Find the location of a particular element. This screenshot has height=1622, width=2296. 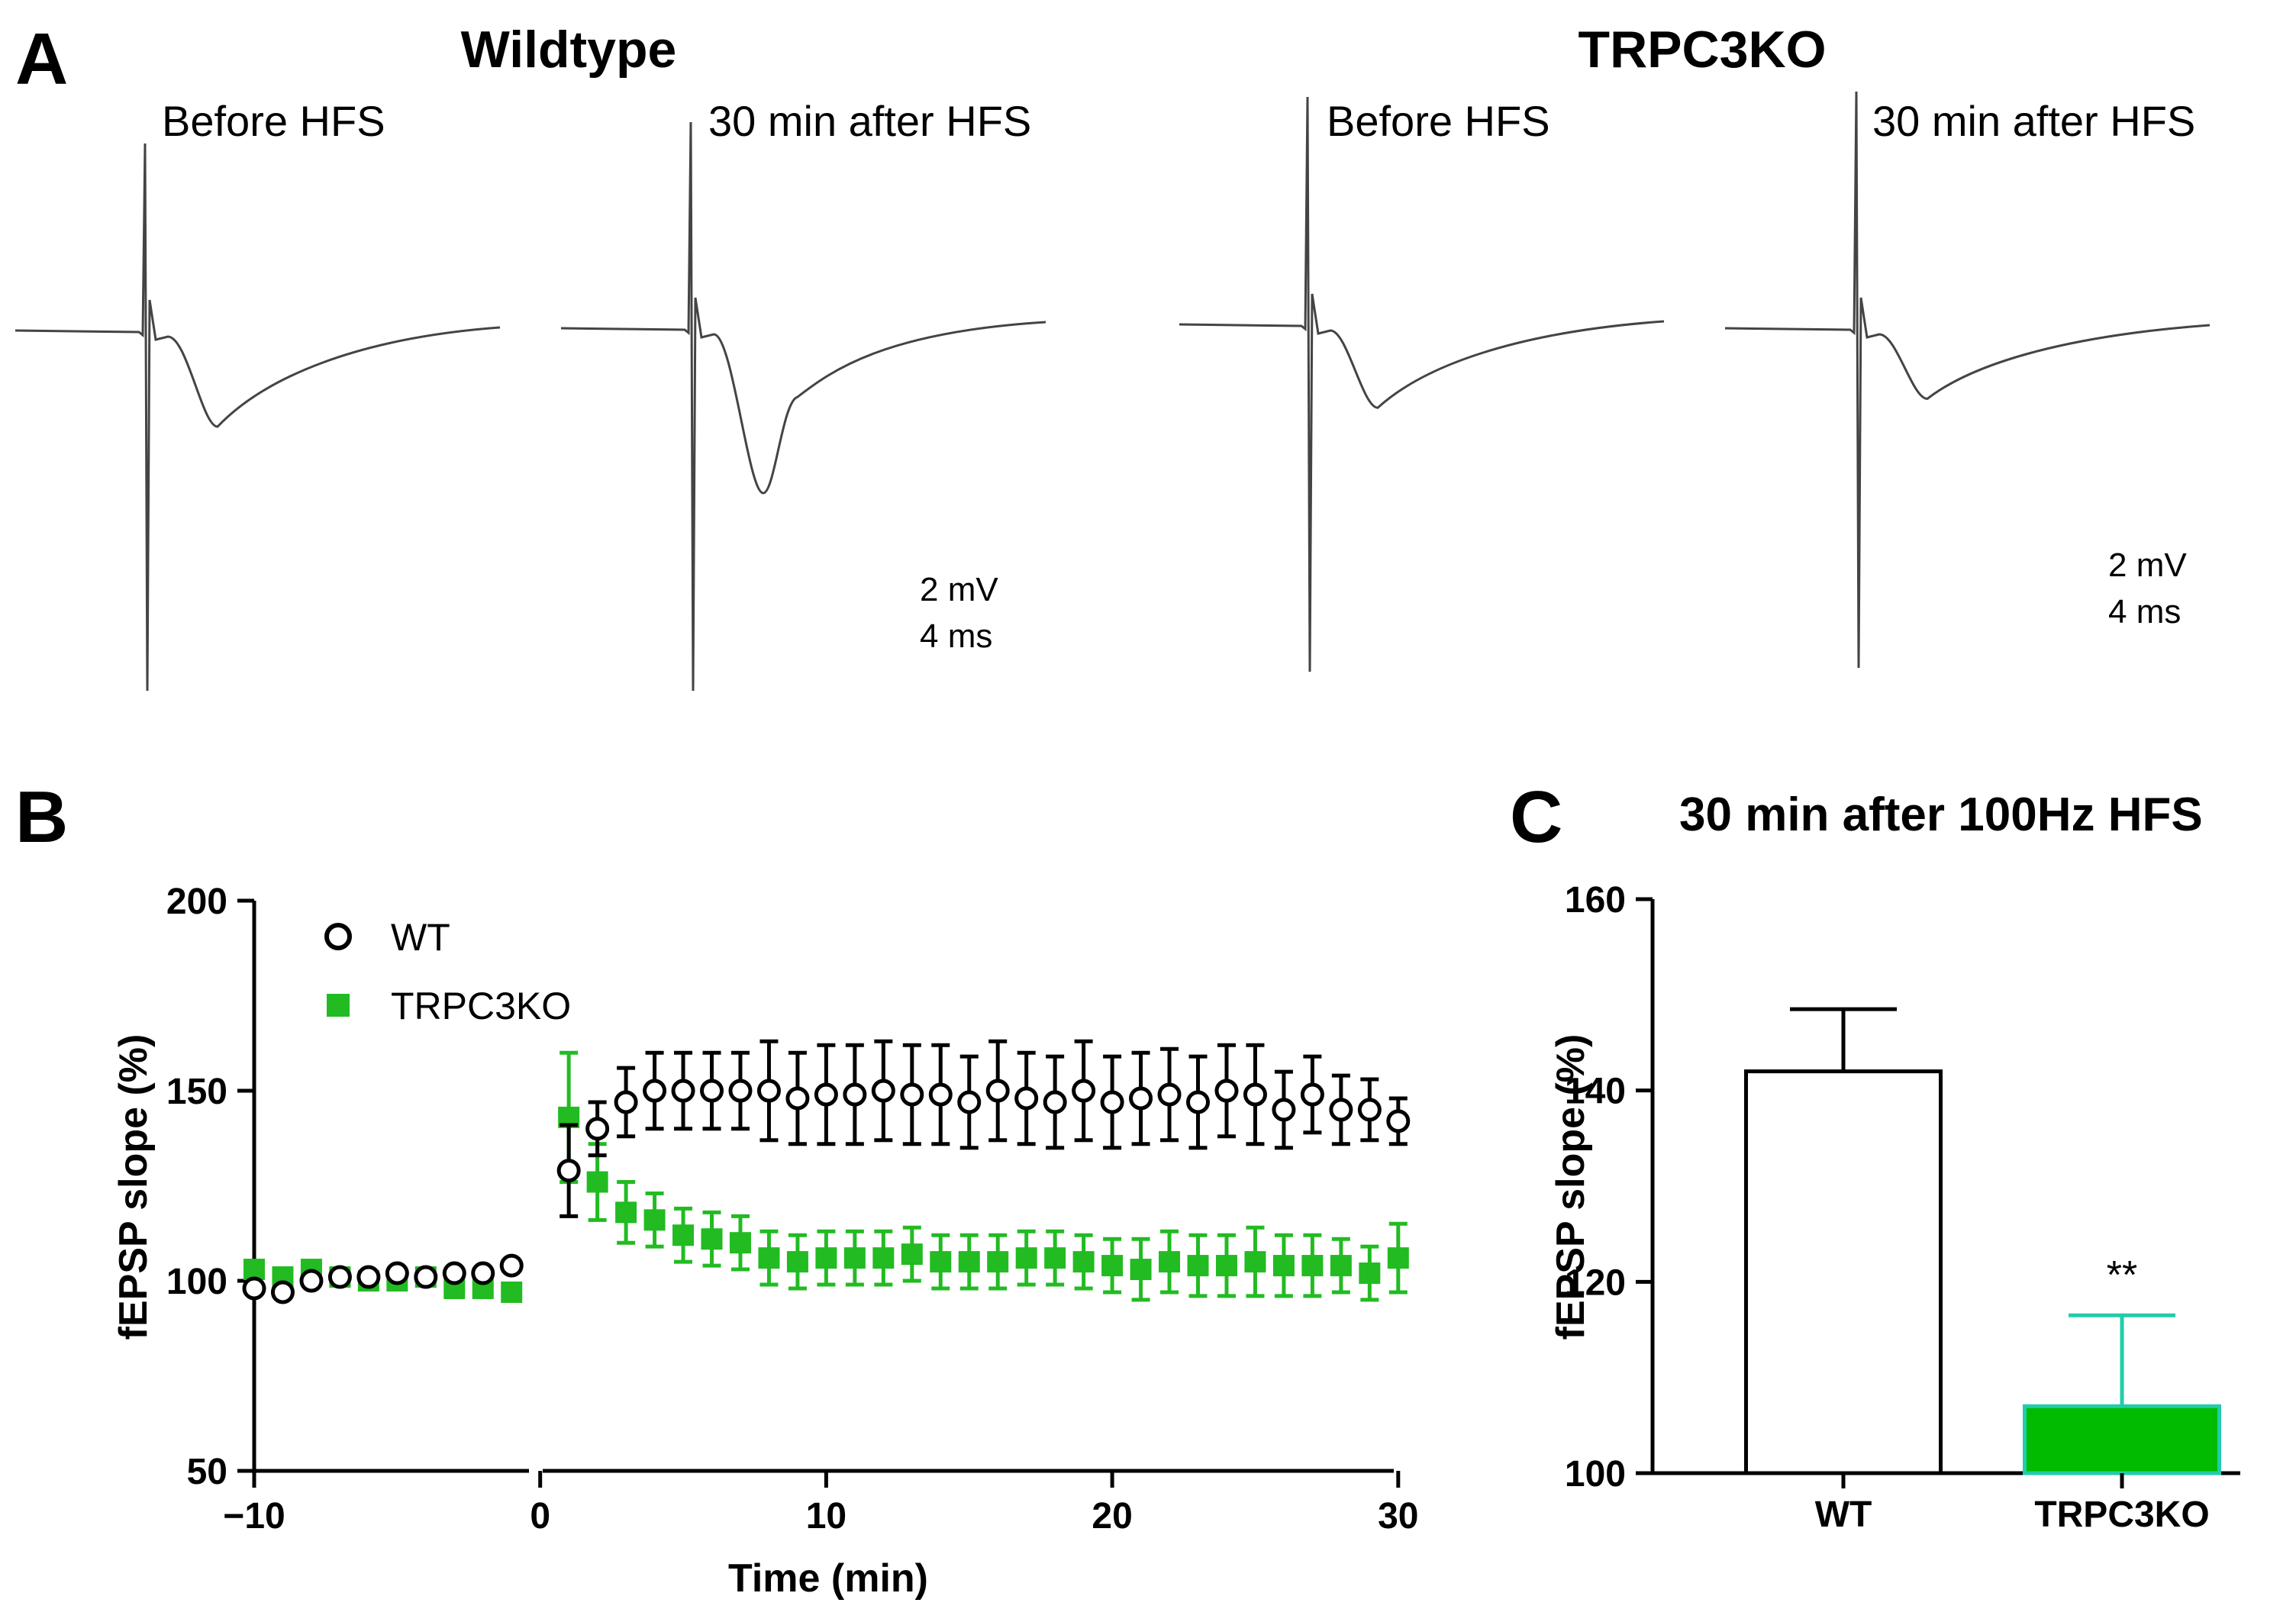

ko-scale-voltage: 2 mV is located at coordinates (2147, 565).